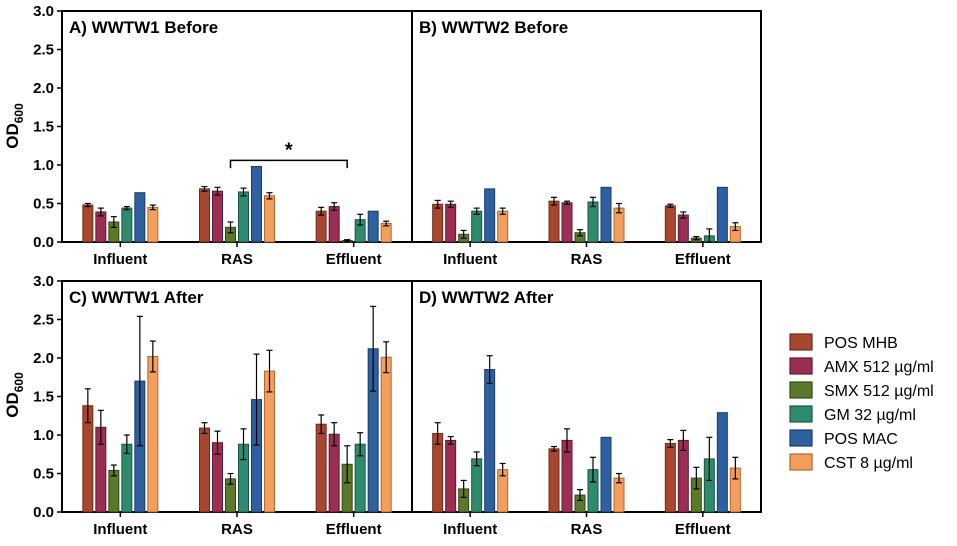 Image resolution: width=957 pixels, height=546 pixels. I want to click on legend-item: CST 8 µg/ml, so click(851, 462).